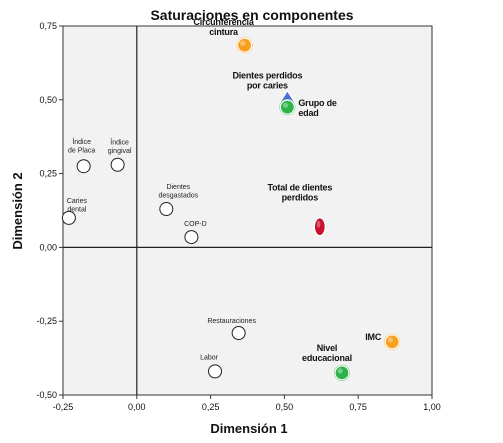 The width and height of the screenshot is (503, 443). I want to click on y-axis-ticks: 0,75 0,50 0,25 0,00 -0,25 -0,50, so click(49, 210).